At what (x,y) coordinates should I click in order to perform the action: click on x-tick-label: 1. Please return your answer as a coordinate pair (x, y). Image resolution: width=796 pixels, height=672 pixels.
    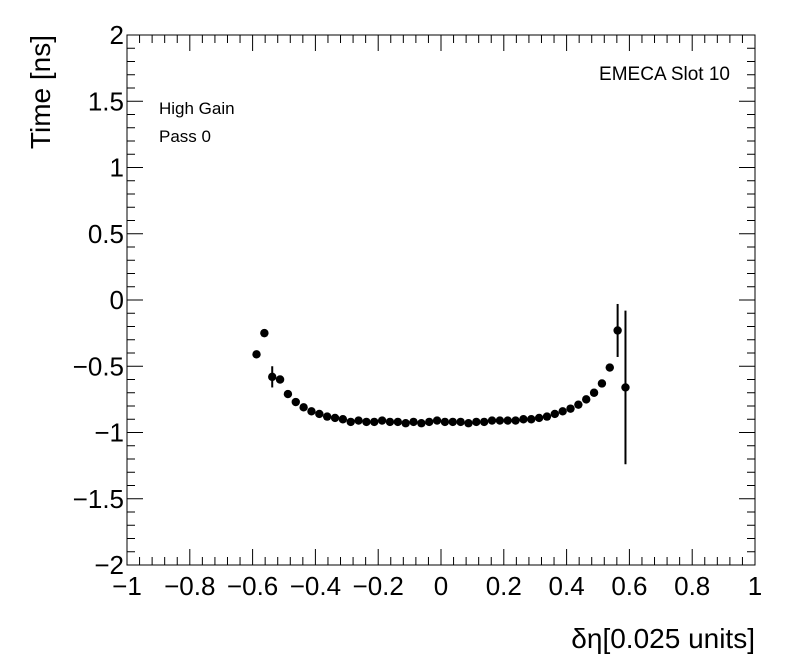
    Looking at the image, I should click on (755, 586).